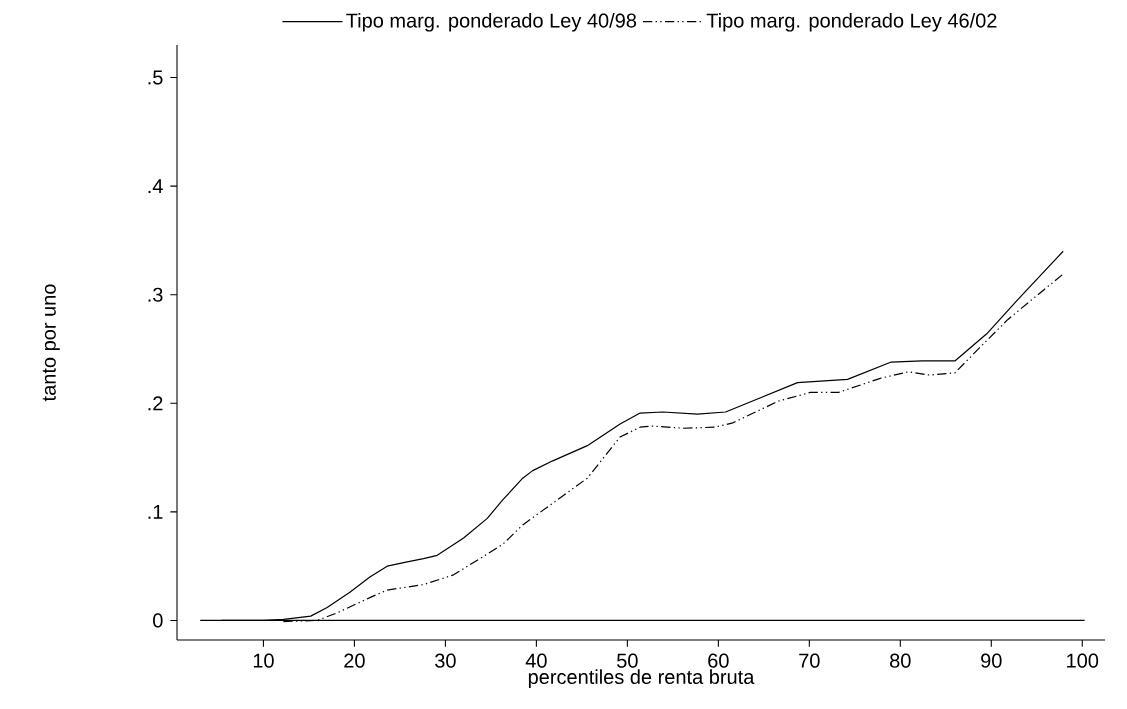 The image size is (1127, 709). What do you see at coordinates (155, 77) in the screenshot?
I see `y-tick-label: .5` at bounding box center [155, 77].